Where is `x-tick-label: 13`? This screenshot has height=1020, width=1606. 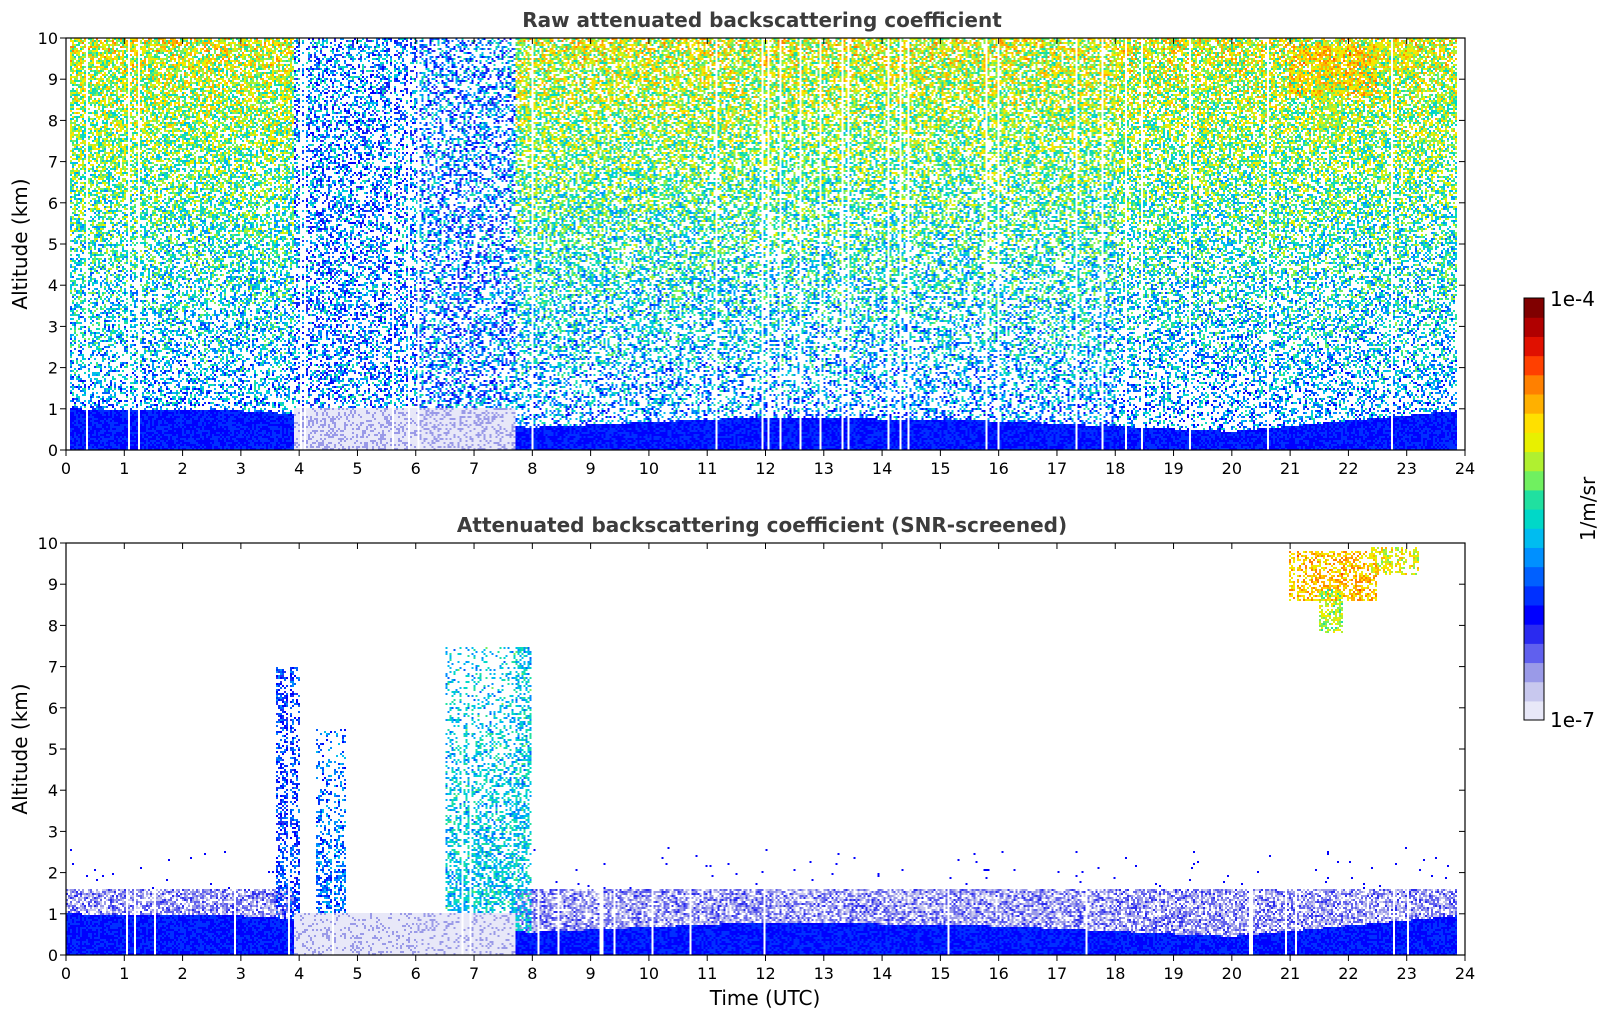 x-tick-label: 13 is located at coordinates (824, 973).